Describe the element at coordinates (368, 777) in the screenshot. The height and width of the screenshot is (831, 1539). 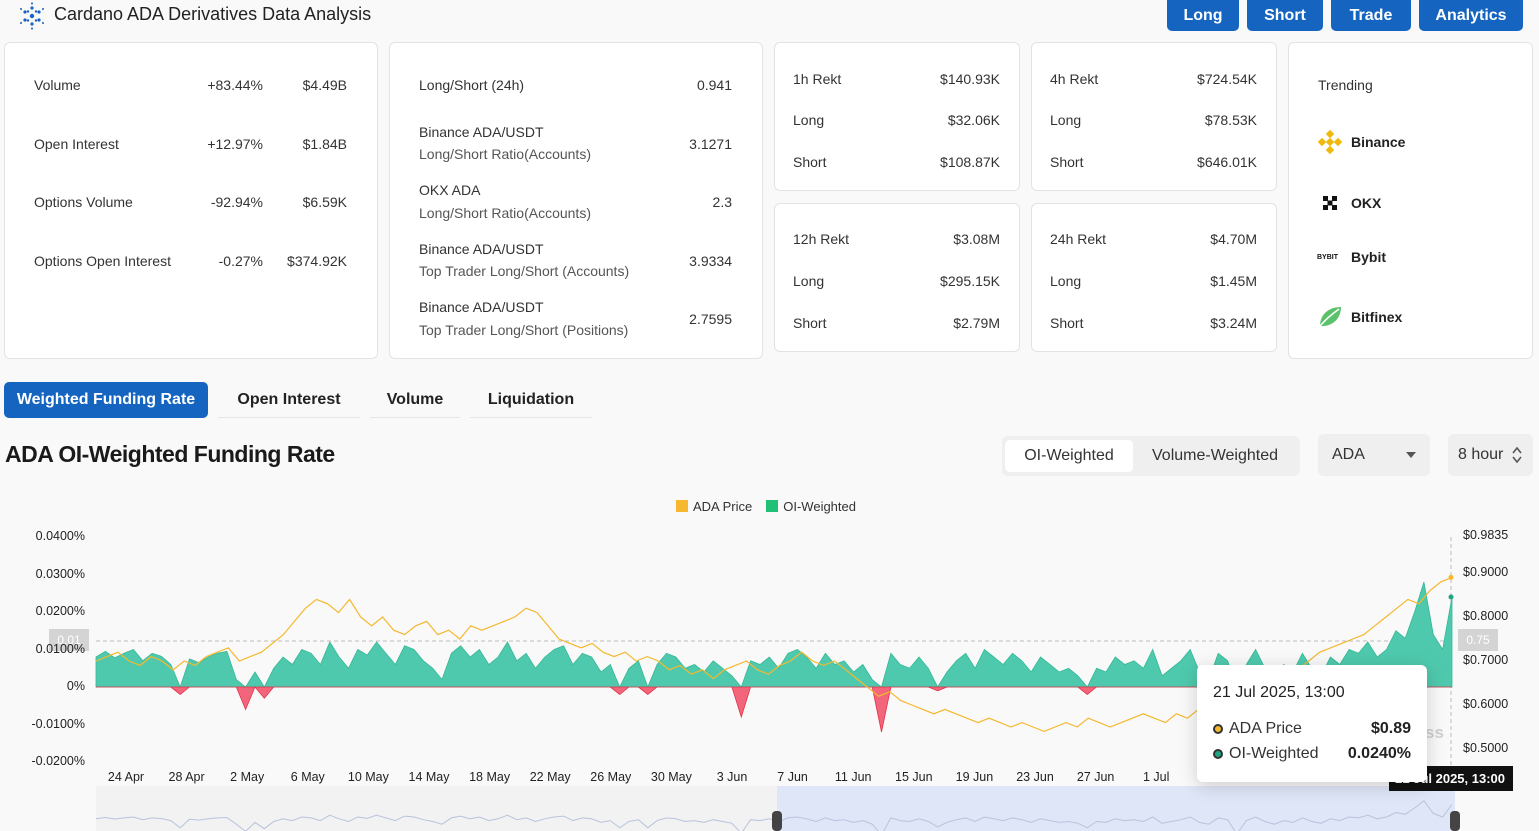
I see `x-axis-tick: 10 May` at that location.